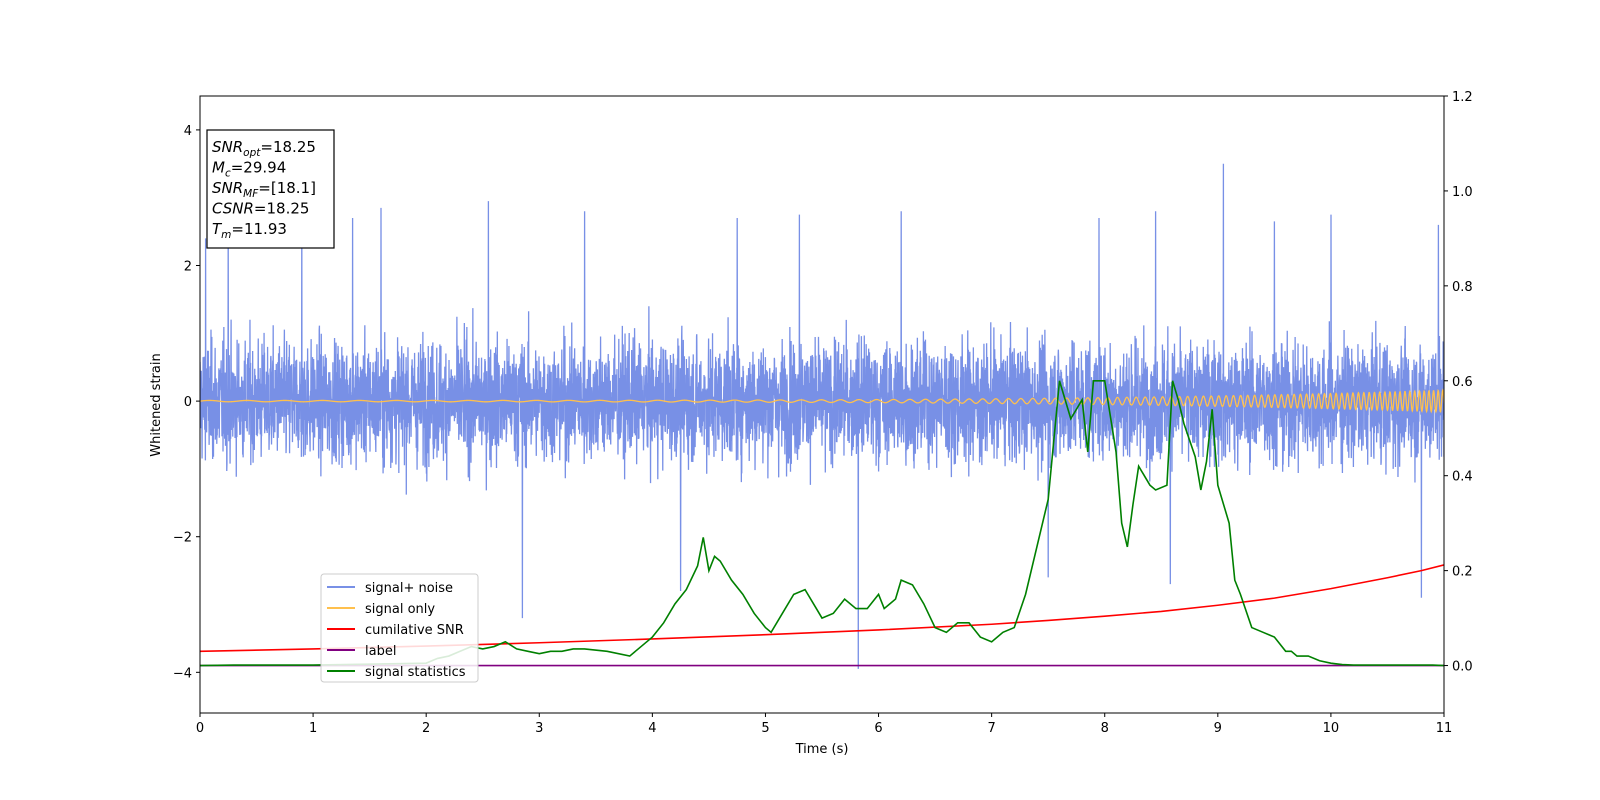 The width and height of the screenshot is (1600, 800). I want to click on x-tick-label: 4, so click(652, 728).